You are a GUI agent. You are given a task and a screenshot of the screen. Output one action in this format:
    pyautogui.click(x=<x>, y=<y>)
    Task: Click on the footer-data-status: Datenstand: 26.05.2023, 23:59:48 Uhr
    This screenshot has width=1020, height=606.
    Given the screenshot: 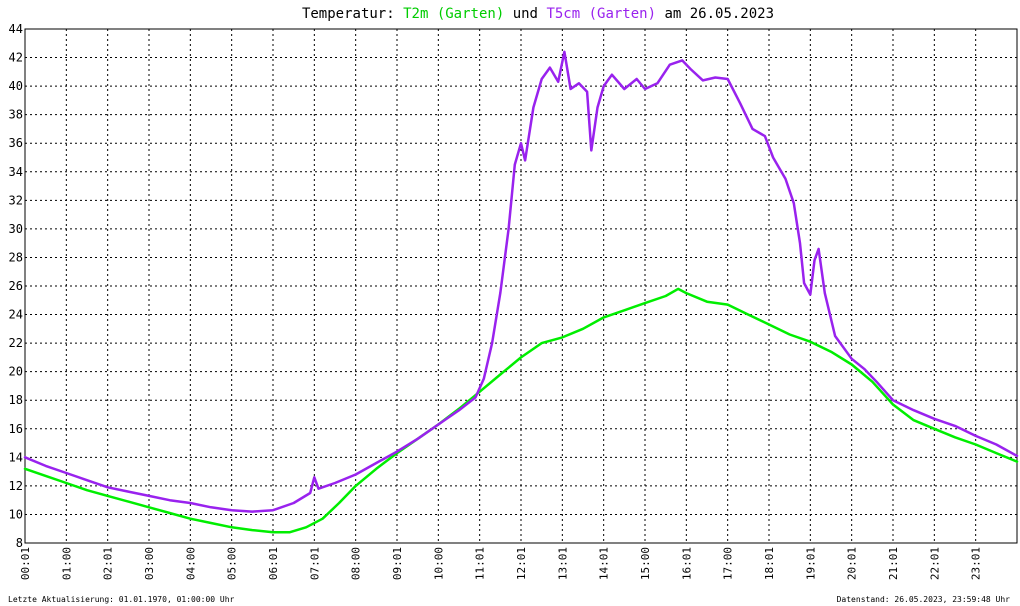 What is the action you would take?
    pyautogui.click(x=924, y=599)
    